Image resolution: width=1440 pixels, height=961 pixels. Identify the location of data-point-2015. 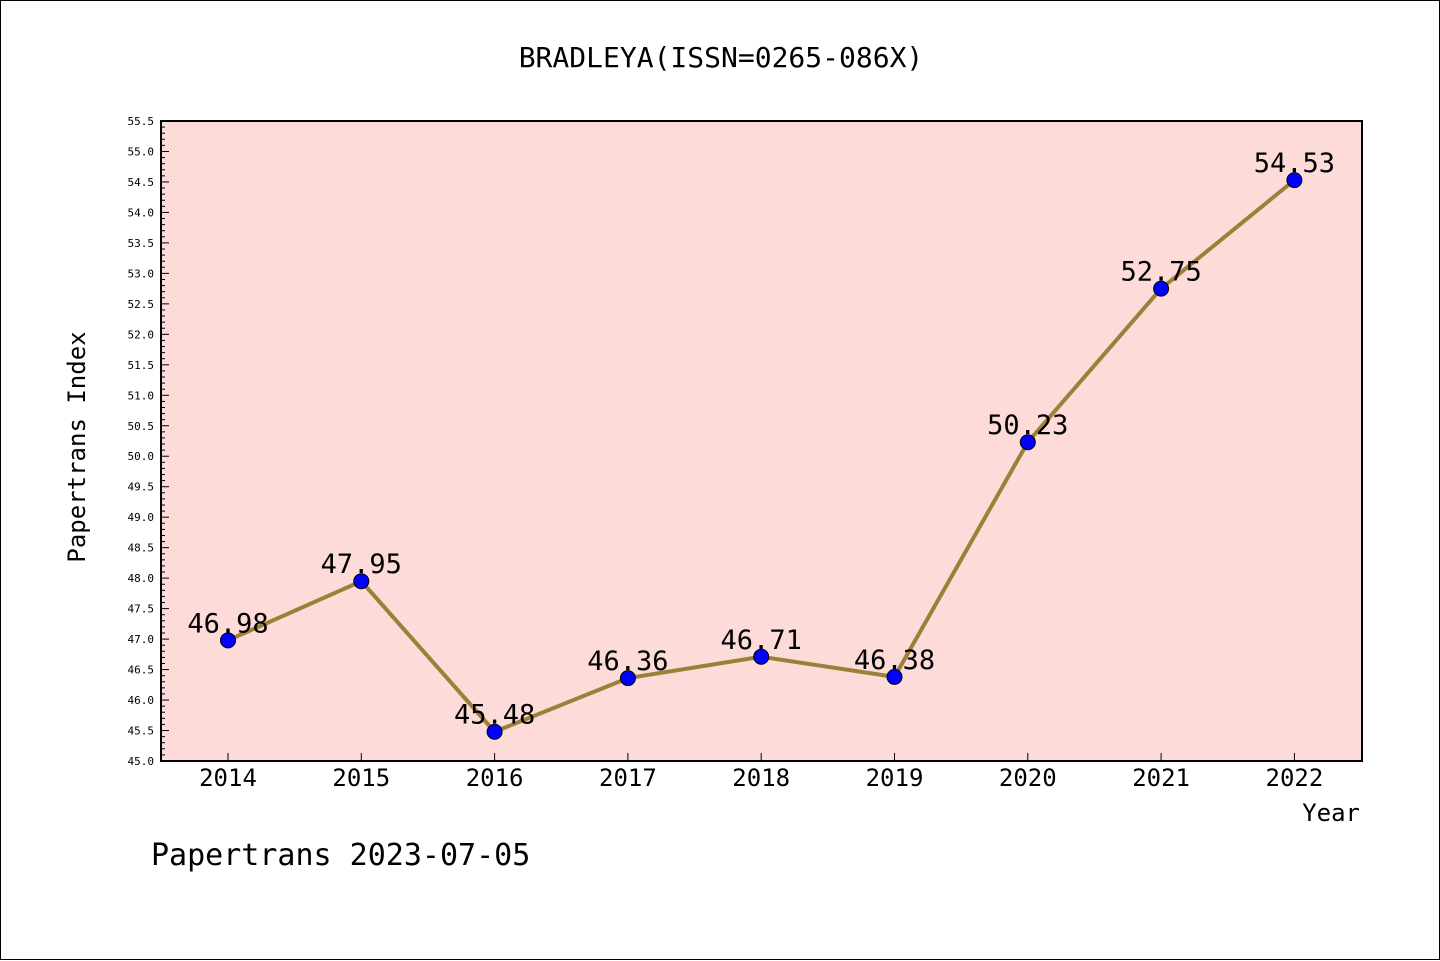
(361, 581).